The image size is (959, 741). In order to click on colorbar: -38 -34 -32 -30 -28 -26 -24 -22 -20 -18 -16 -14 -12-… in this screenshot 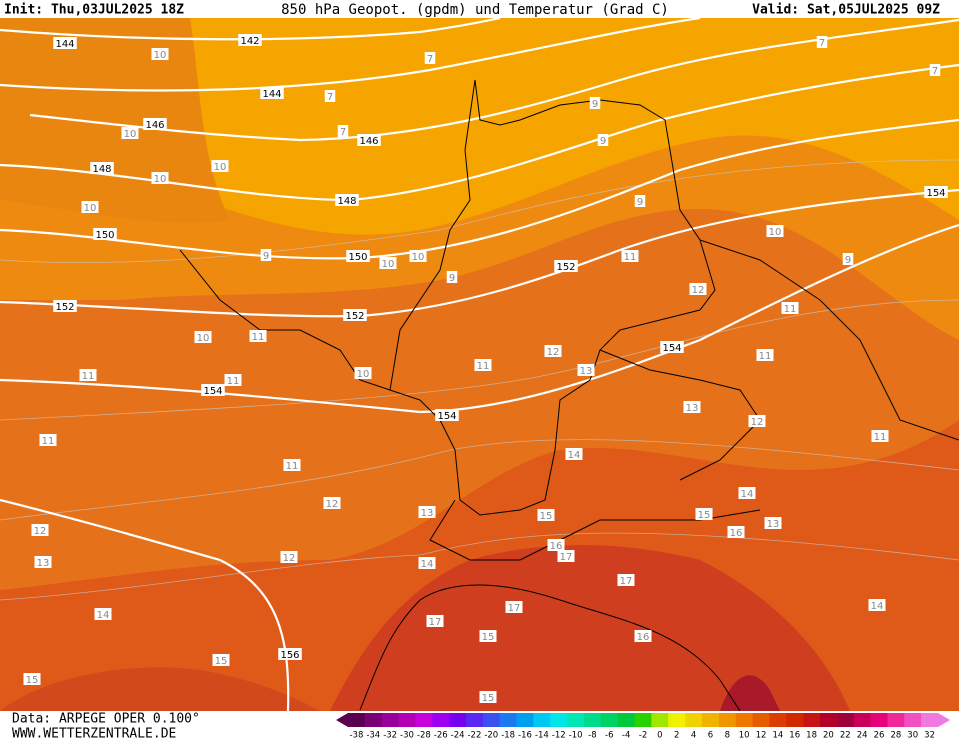, I will do `click(643, 727)`.